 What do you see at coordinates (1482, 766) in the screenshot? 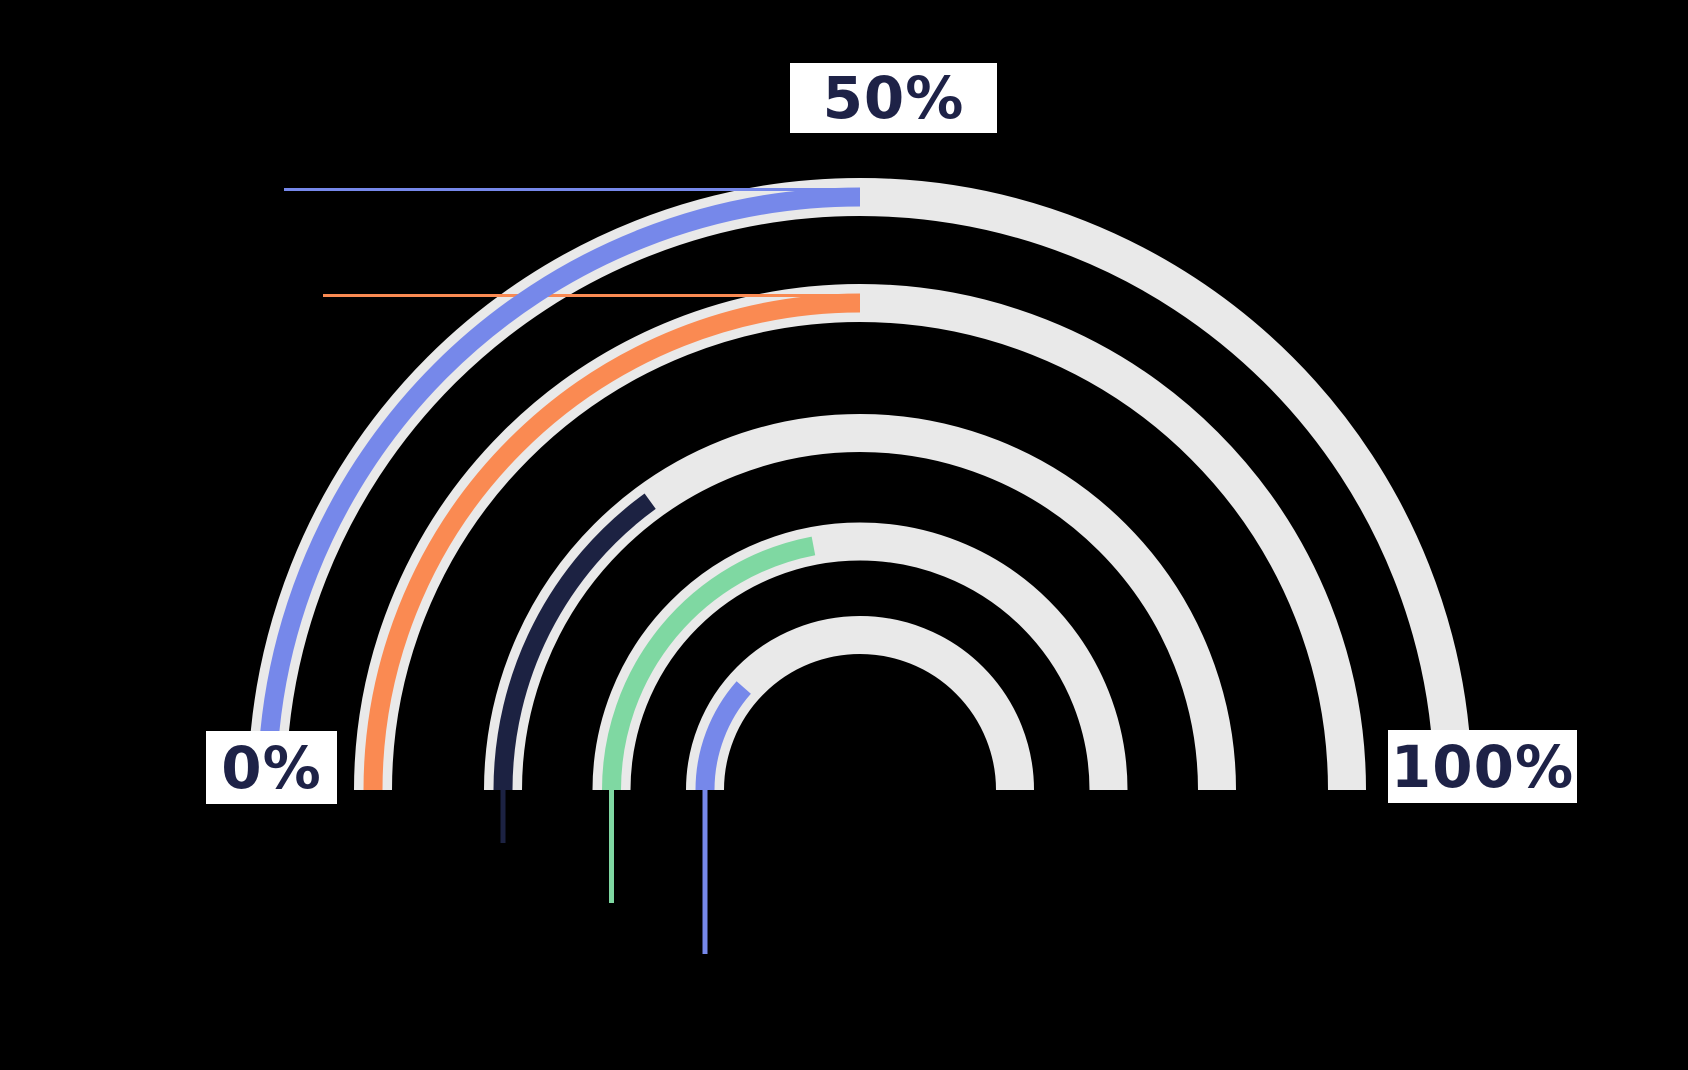
I see `gauge-tick-label-100: 100%` at bounding box center [1482, 766].